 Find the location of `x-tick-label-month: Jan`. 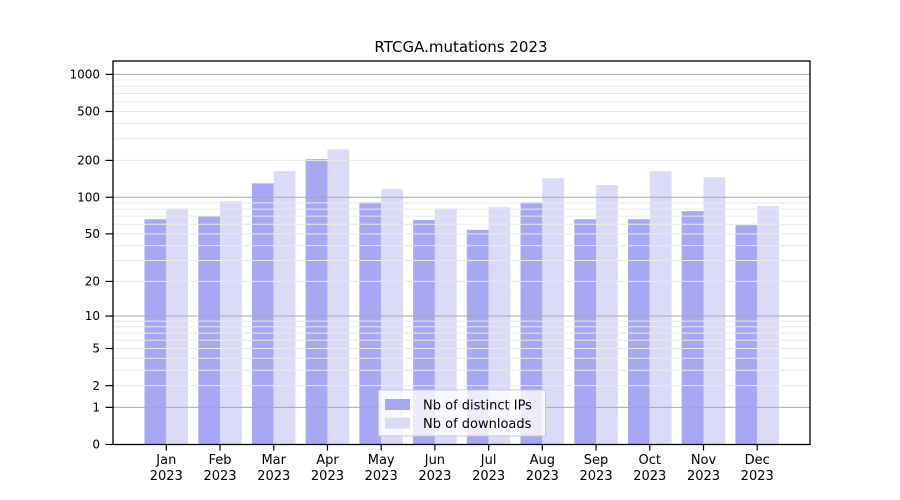

x-tick-label-month: Jan is located at coordinates (165, 460).